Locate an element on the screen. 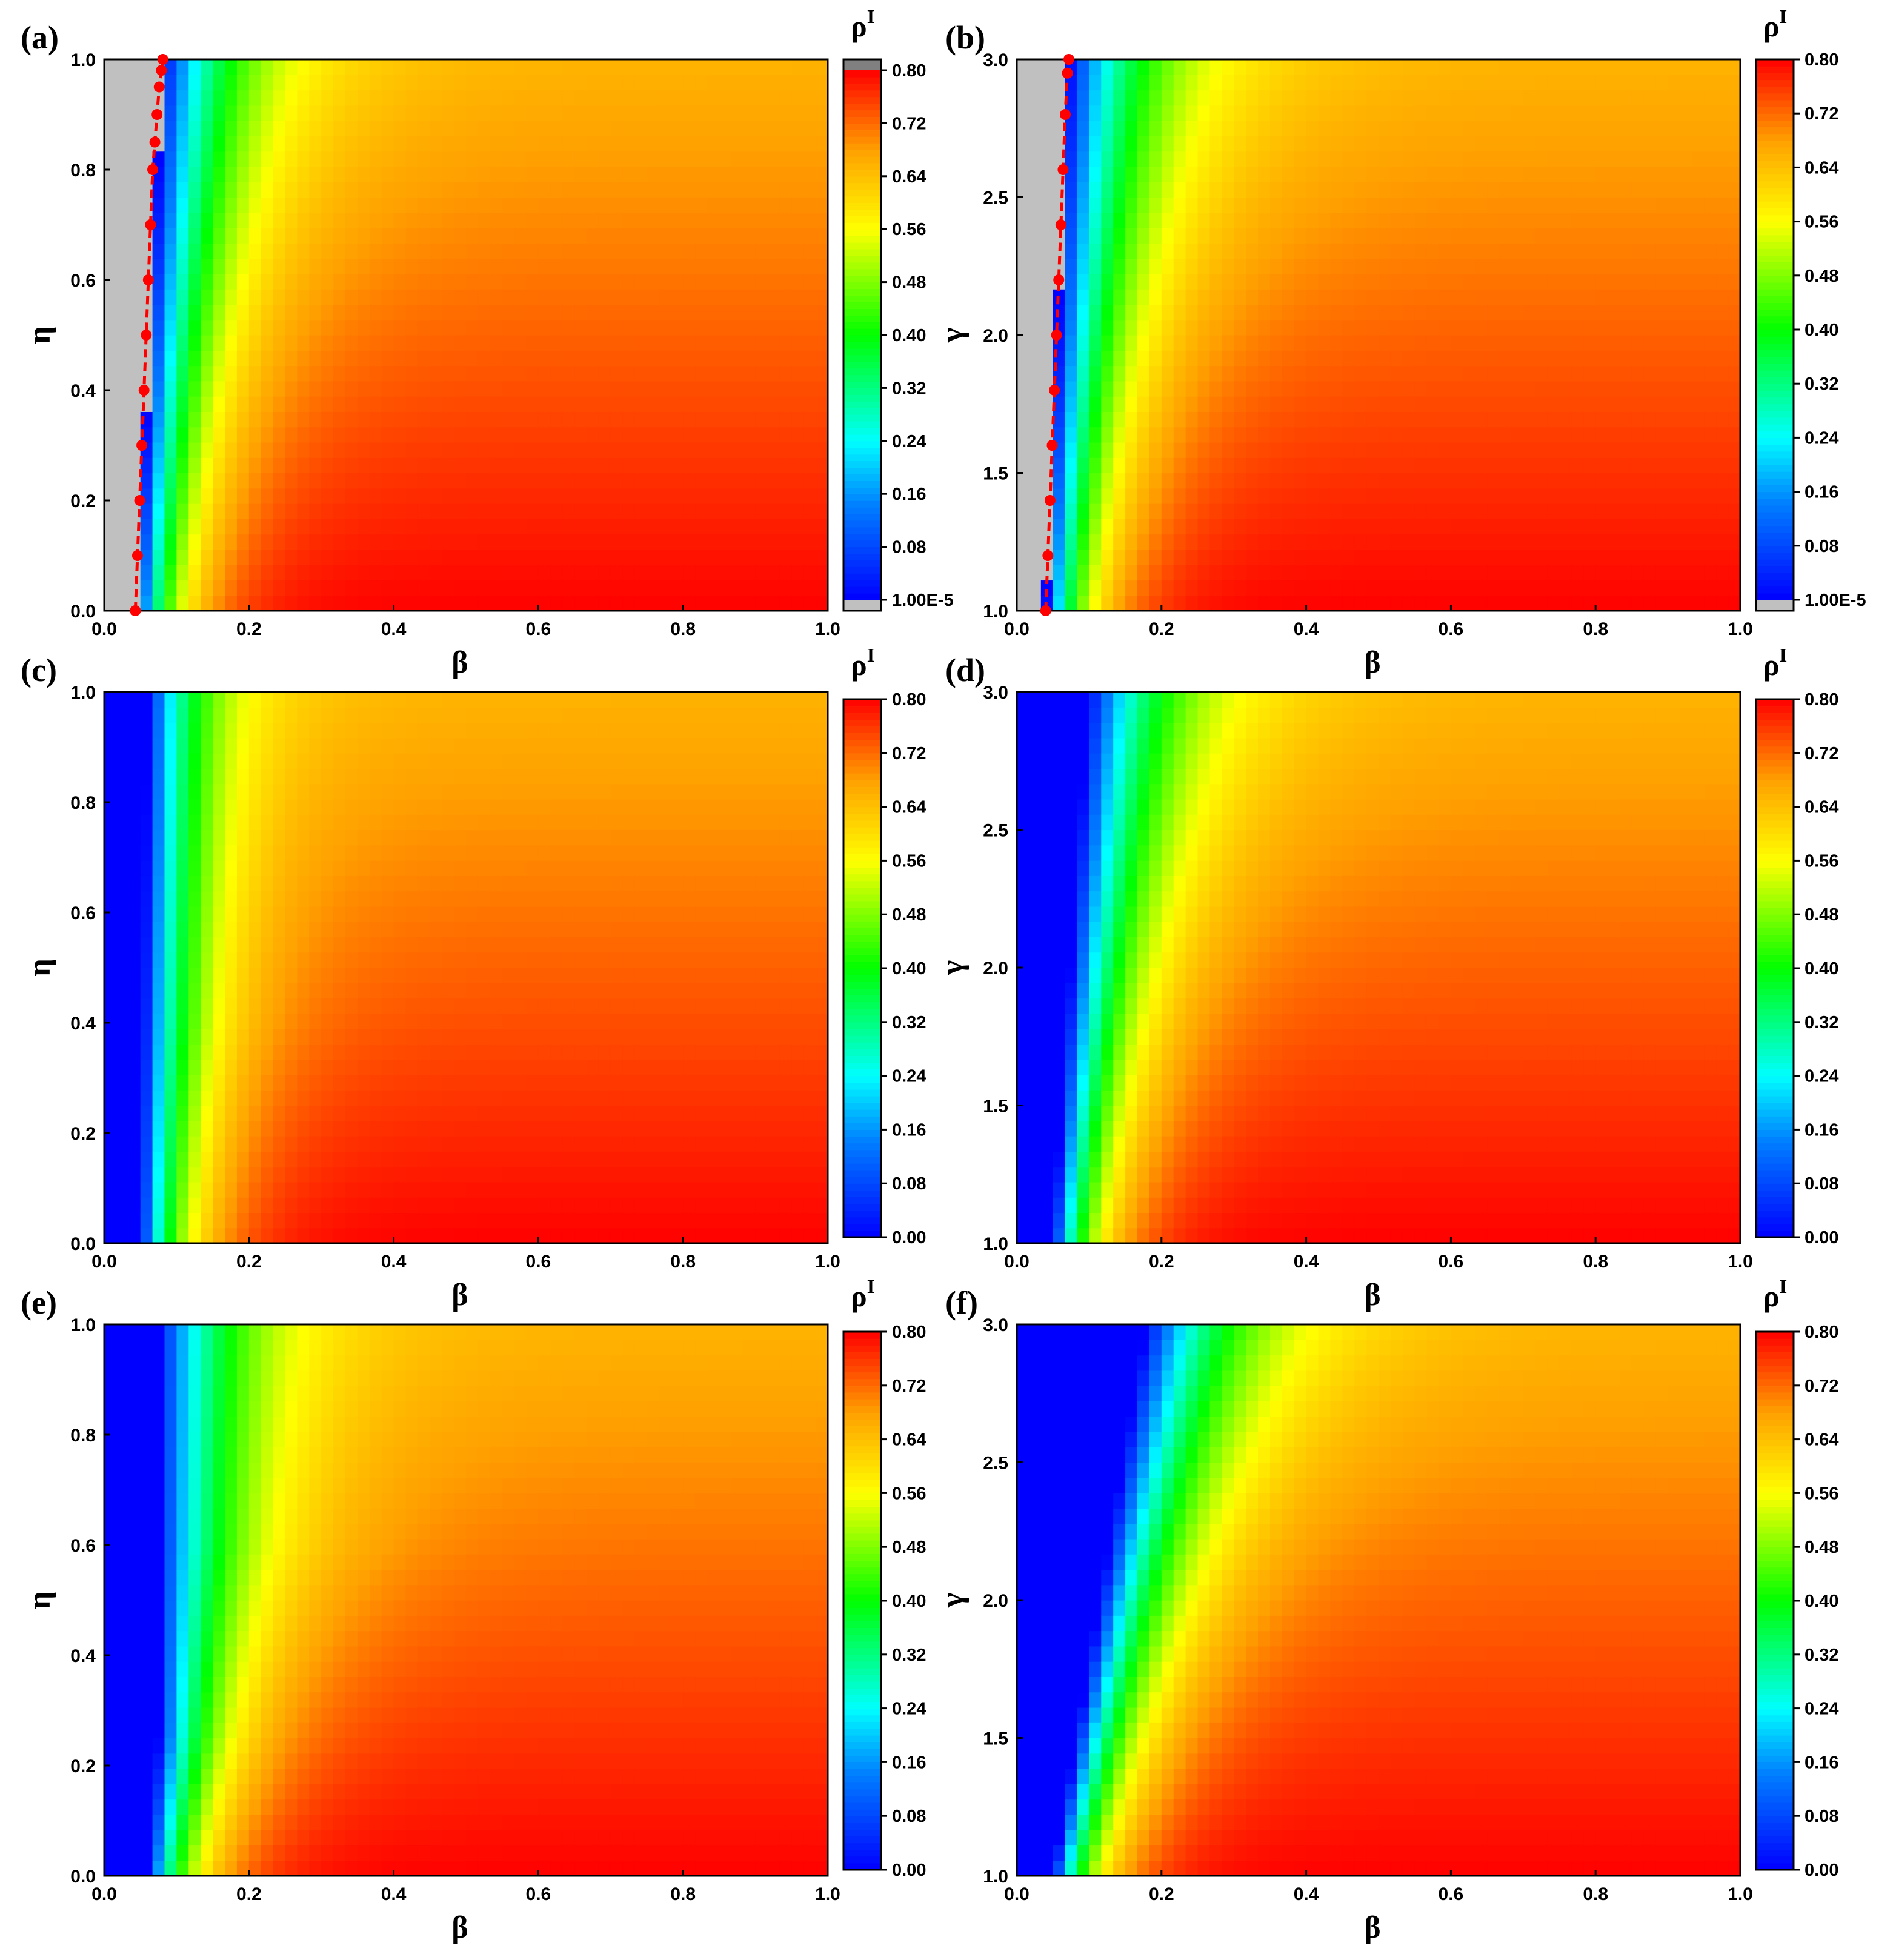 The height and width of the screenshot is (1960, 1896). y-tick-label: 0.6 is located at coordinates (83, 281).